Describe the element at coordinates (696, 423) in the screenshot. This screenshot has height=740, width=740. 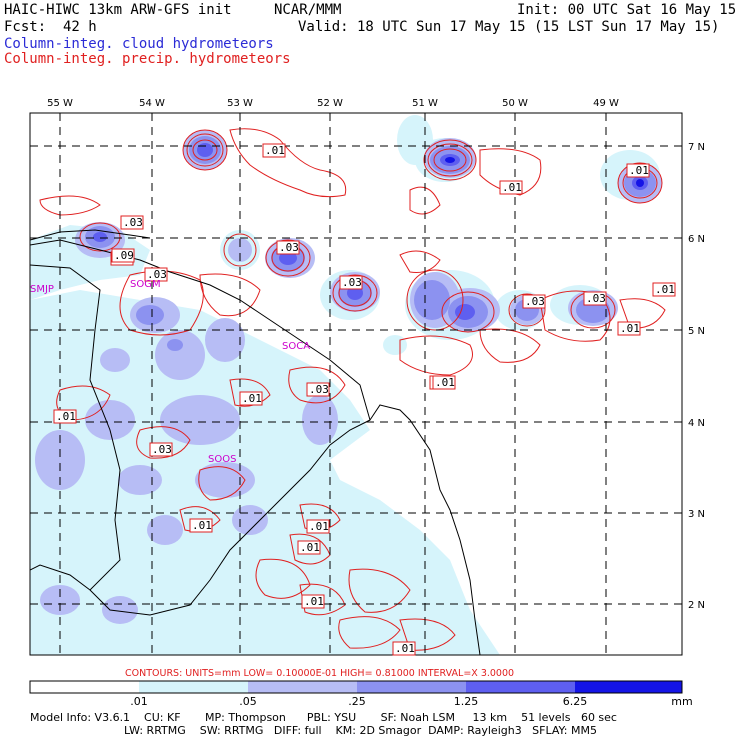
I see `lat-label-4n: 4 N` at that location.